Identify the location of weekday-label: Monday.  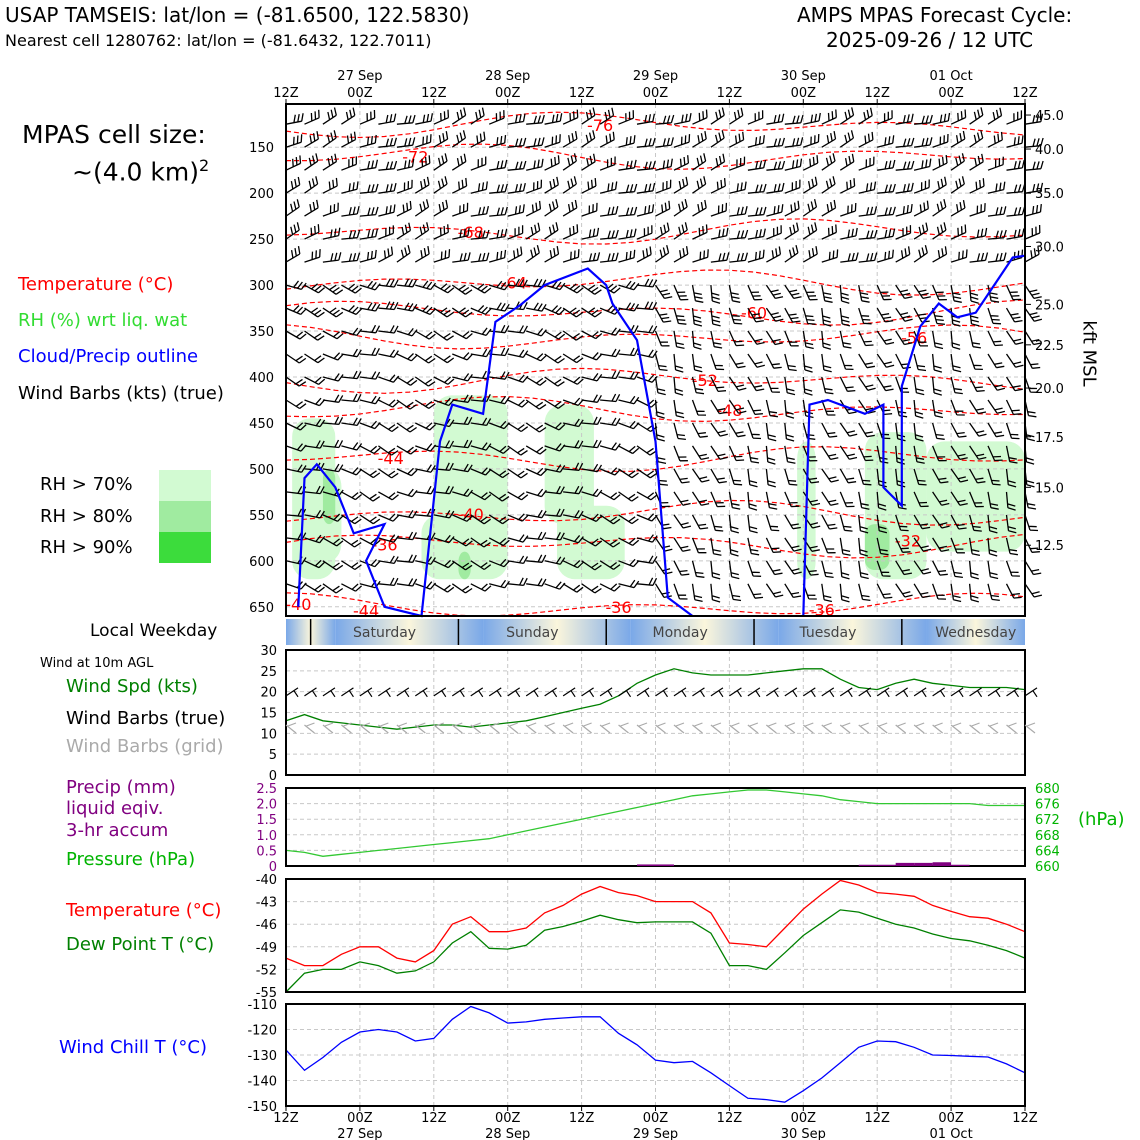
(679, 633).